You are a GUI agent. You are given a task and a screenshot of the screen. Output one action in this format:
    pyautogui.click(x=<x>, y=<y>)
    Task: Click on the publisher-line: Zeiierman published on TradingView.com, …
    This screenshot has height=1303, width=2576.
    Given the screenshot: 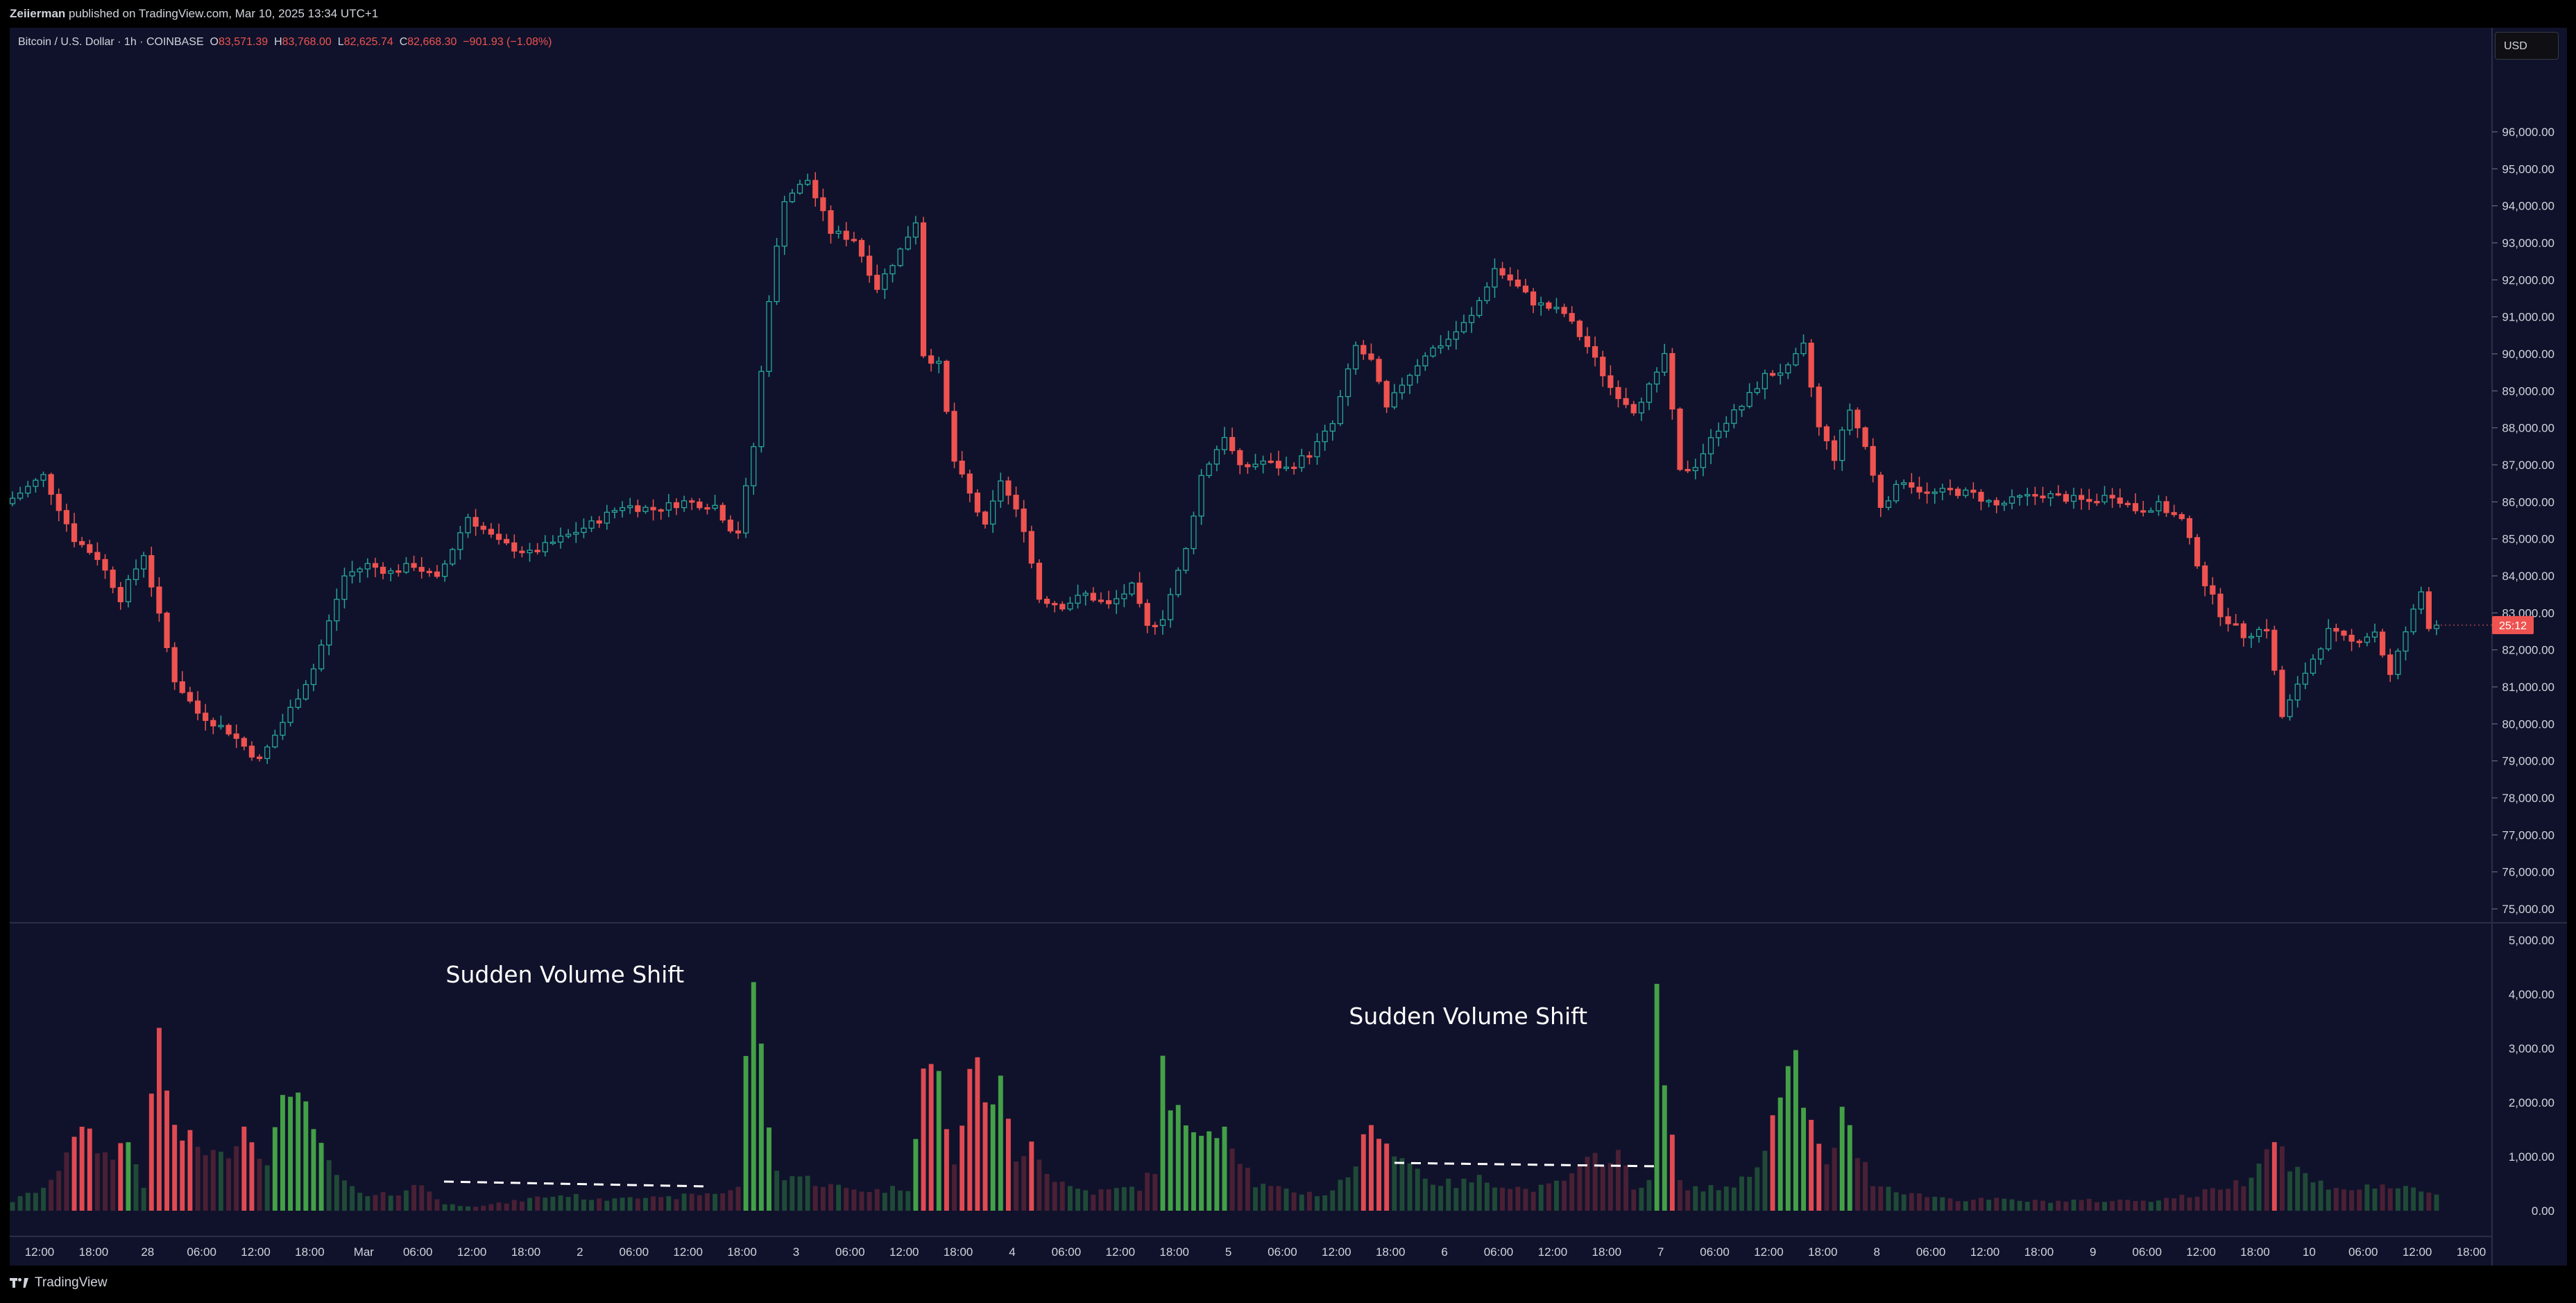 What is the action you would take?
    pyautogui.click(x=194, y=14)
    